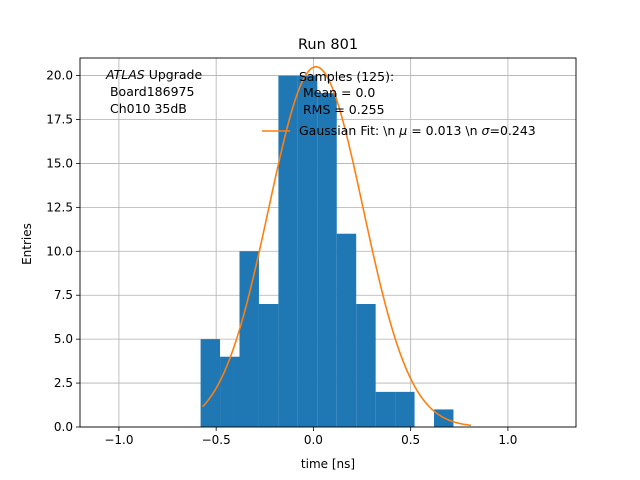 This screenshot has height=480, width=640. Describe the element at coordinates (59, 251) in the screenshot. I see `y-tick-label: 10.0` at that location.